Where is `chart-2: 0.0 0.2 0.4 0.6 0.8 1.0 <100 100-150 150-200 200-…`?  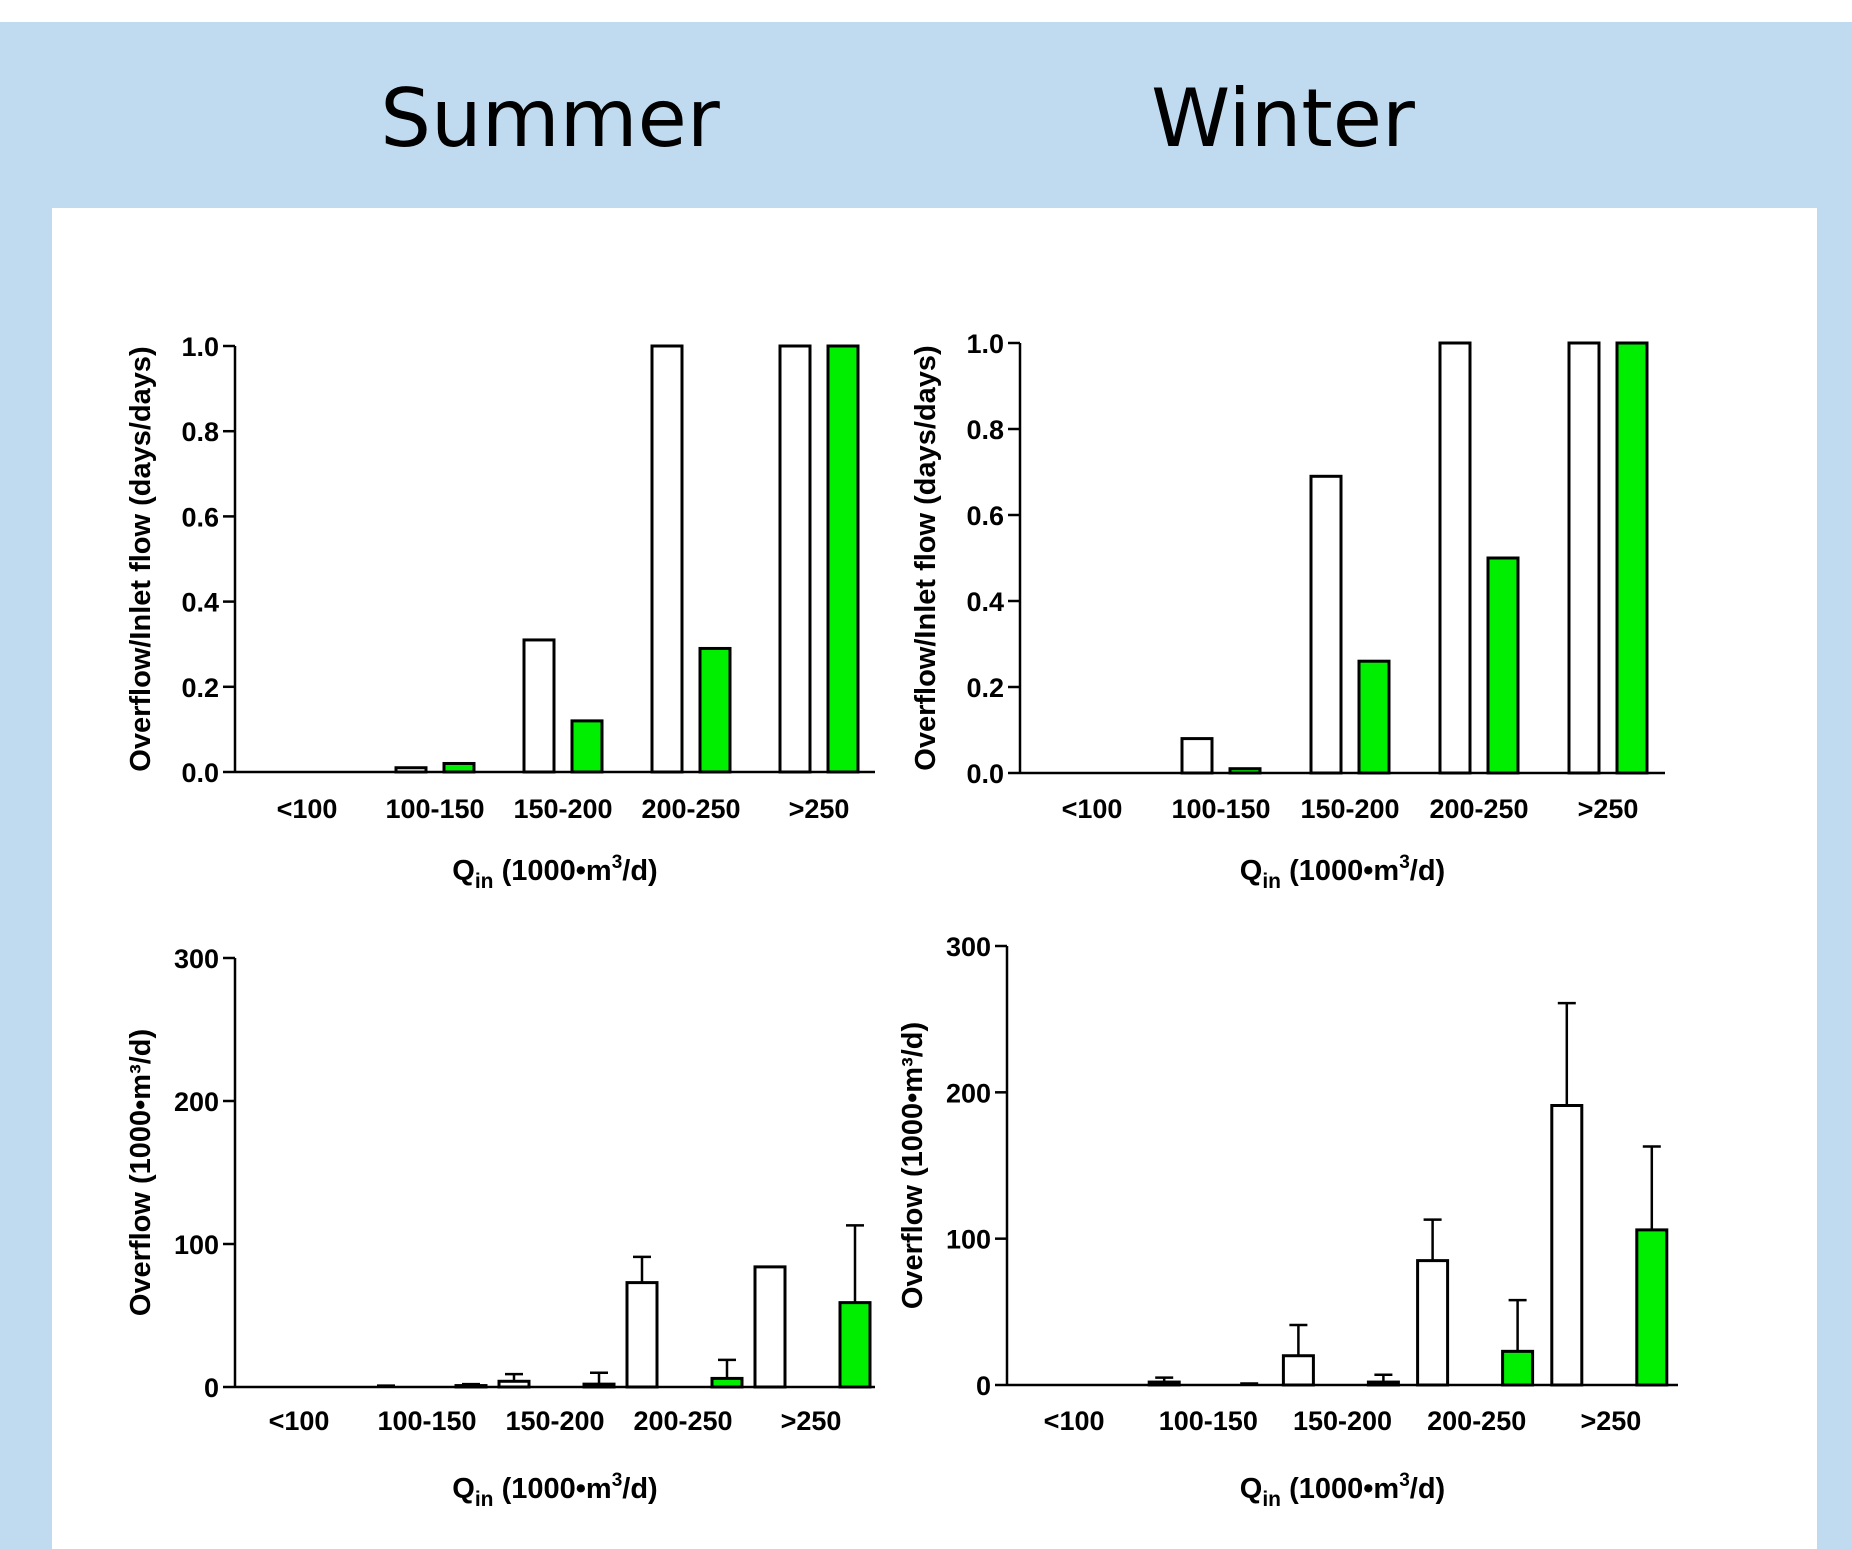 chart-2: 0.0 0.2 0.4 0.6 0.8 1.0 <100 100-150 150-200 200-… is located at coordinates (1287, 611).